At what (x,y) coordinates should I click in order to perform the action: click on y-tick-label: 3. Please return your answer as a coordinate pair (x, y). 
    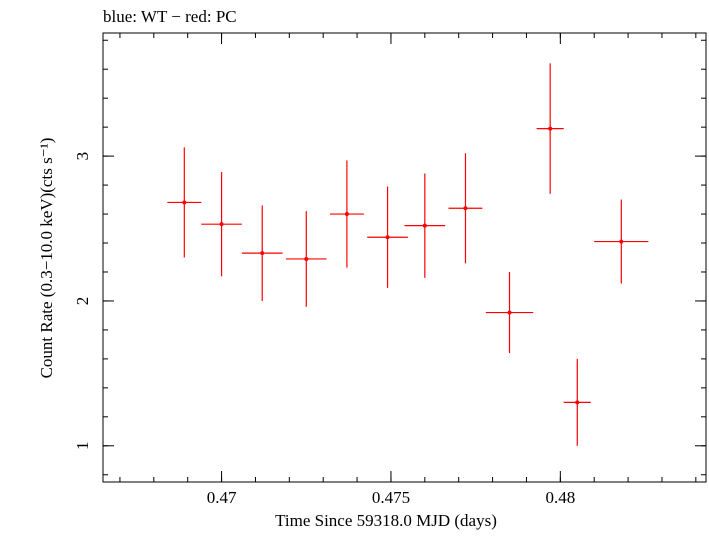
    Looking at the image, I should click on (82, 156).